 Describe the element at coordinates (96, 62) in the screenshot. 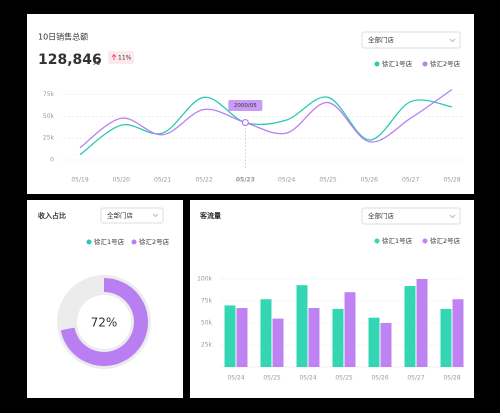

I see `sales-unit: 元` at that location.